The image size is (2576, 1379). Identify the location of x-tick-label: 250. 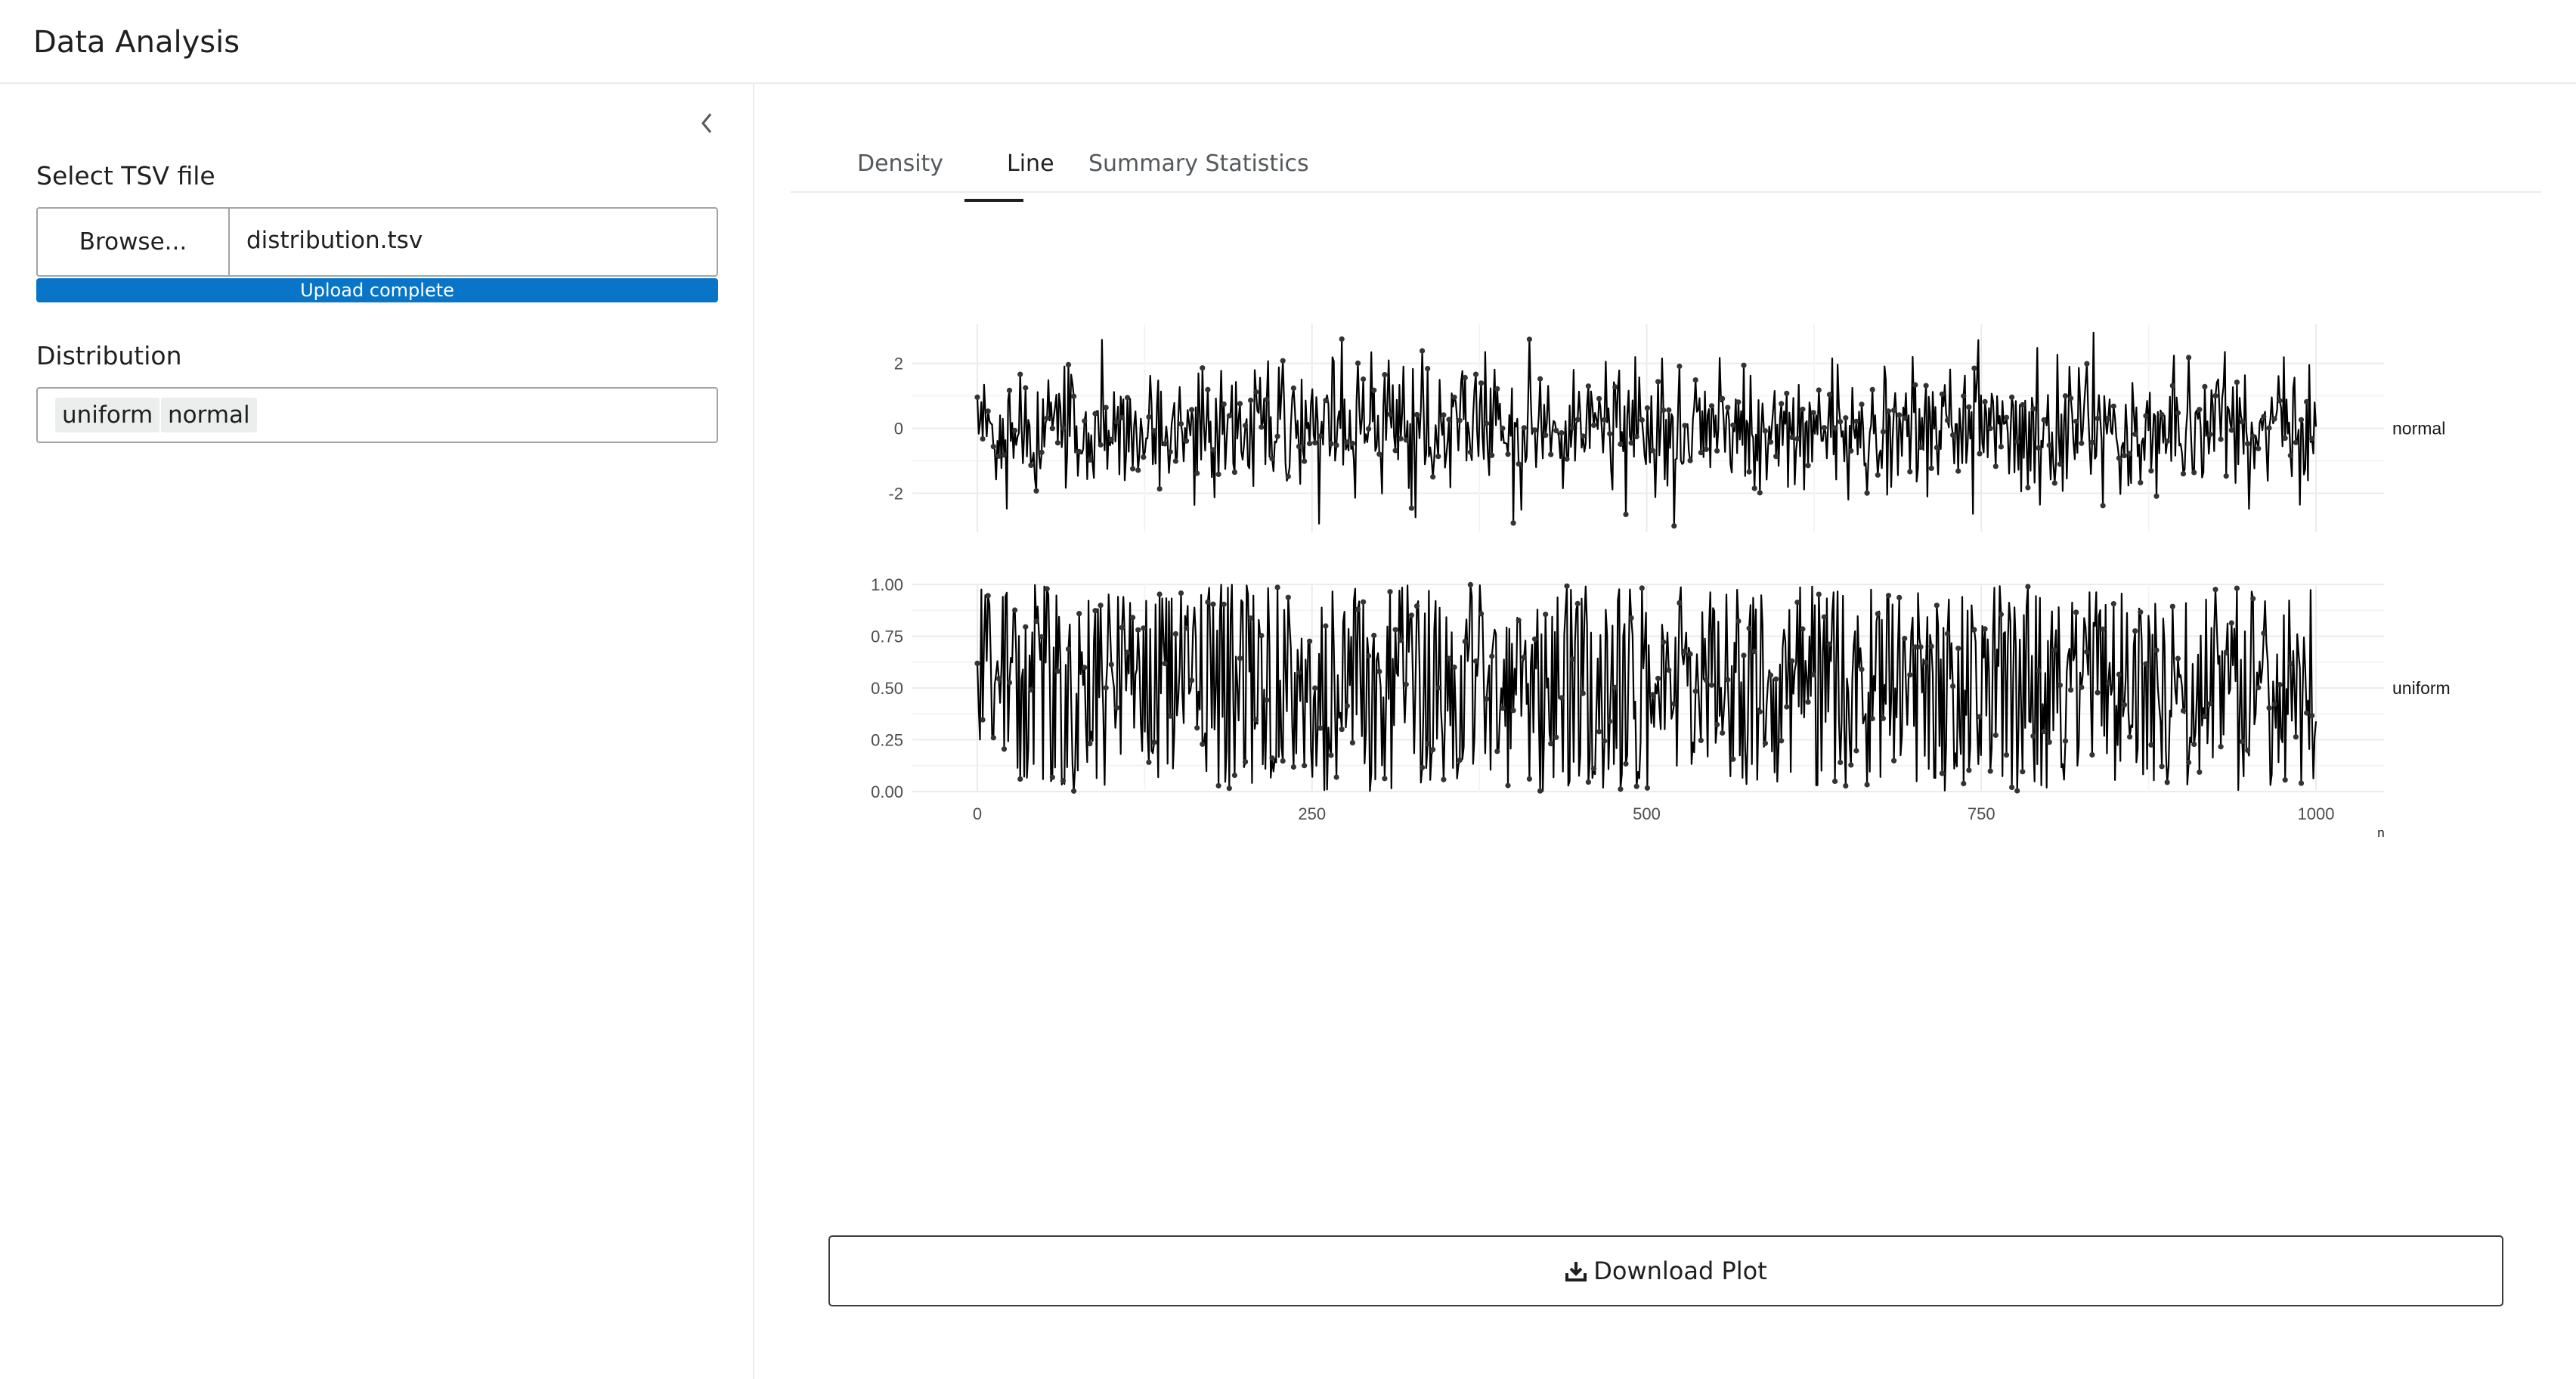
(1312, 813).